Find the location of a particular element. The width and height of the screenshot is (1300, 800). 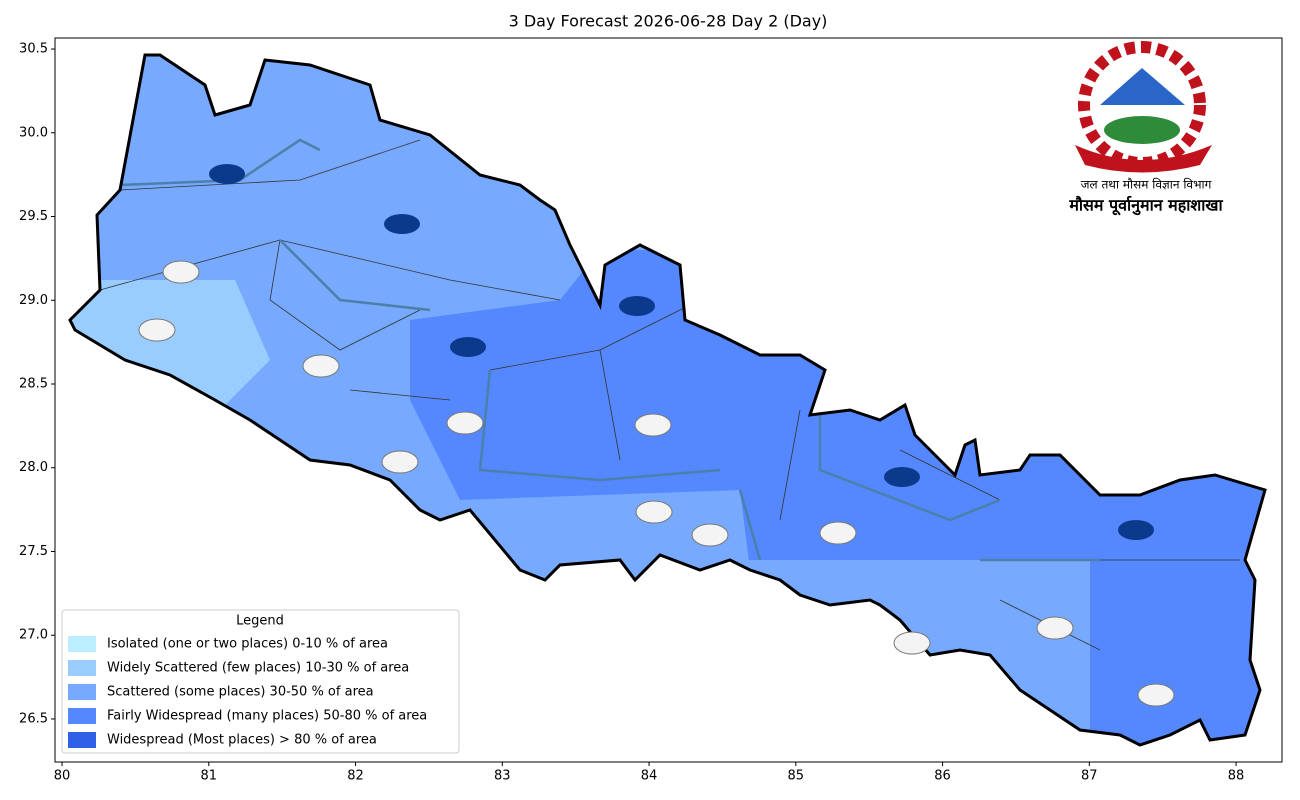

x-tick-label: 80 is located at coordinates (62, 776).